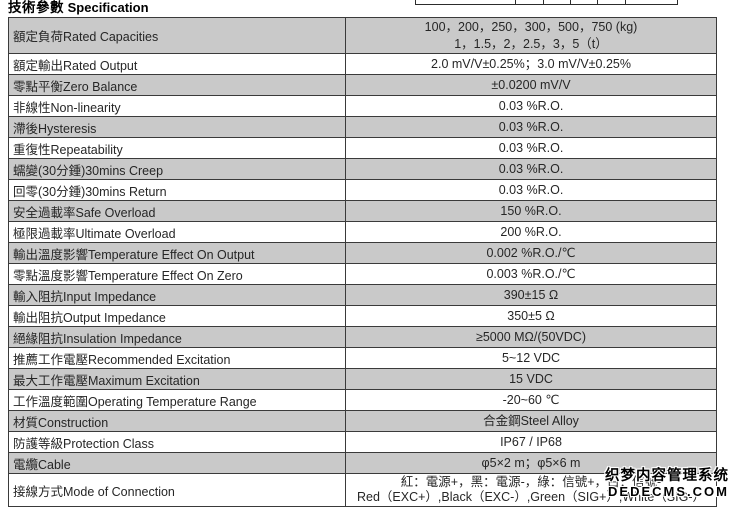 Image resolution: width=730 pixels, height=512 pixels. What do you see at coordinates (177, 148) in the screenshot?
I see `spec-label: 重復性Repeatability` at bounding box center [177, 148].